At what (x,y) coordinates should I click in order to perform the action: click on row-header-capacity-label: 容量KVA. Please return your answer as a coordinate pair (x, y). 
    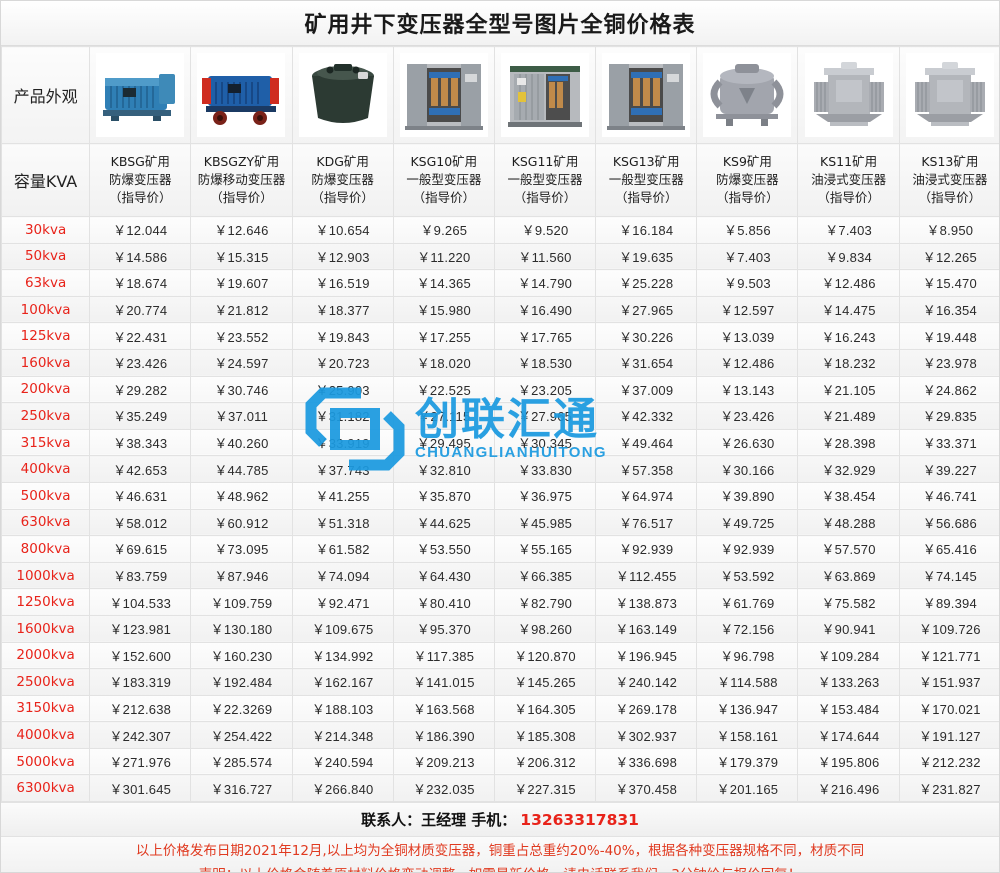
    Looking at the image, I should click on (45, 181).